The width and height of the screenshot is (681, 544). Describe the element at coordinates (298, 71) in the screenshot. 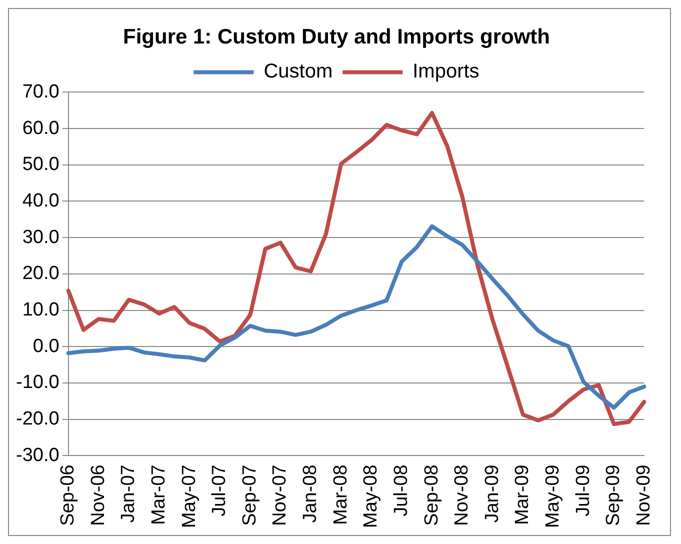

I see `legend-label: Custom` at that location.